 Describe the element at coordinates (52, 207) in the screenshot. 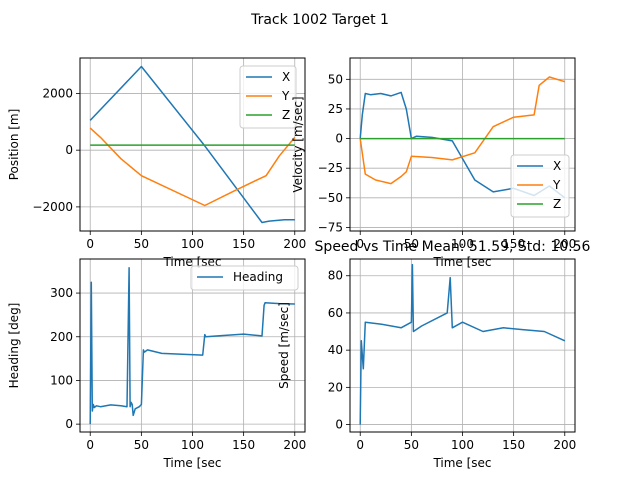

I see `y-tick-label: −2000` at that location.